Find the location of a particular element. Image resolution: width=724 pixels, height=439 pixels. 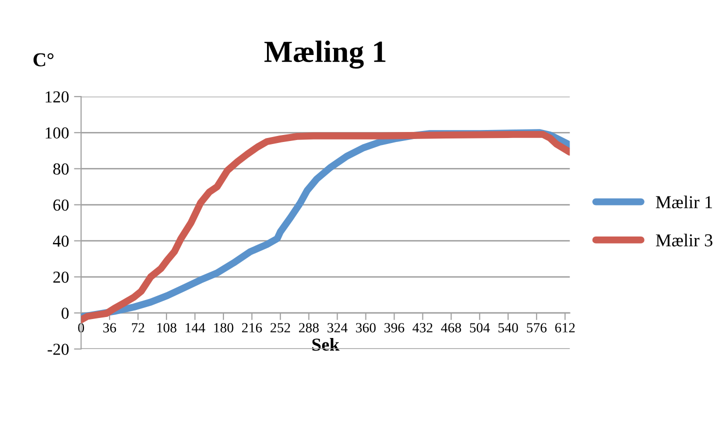

x-tick-label: 396 is located at coordinates (394, 327).